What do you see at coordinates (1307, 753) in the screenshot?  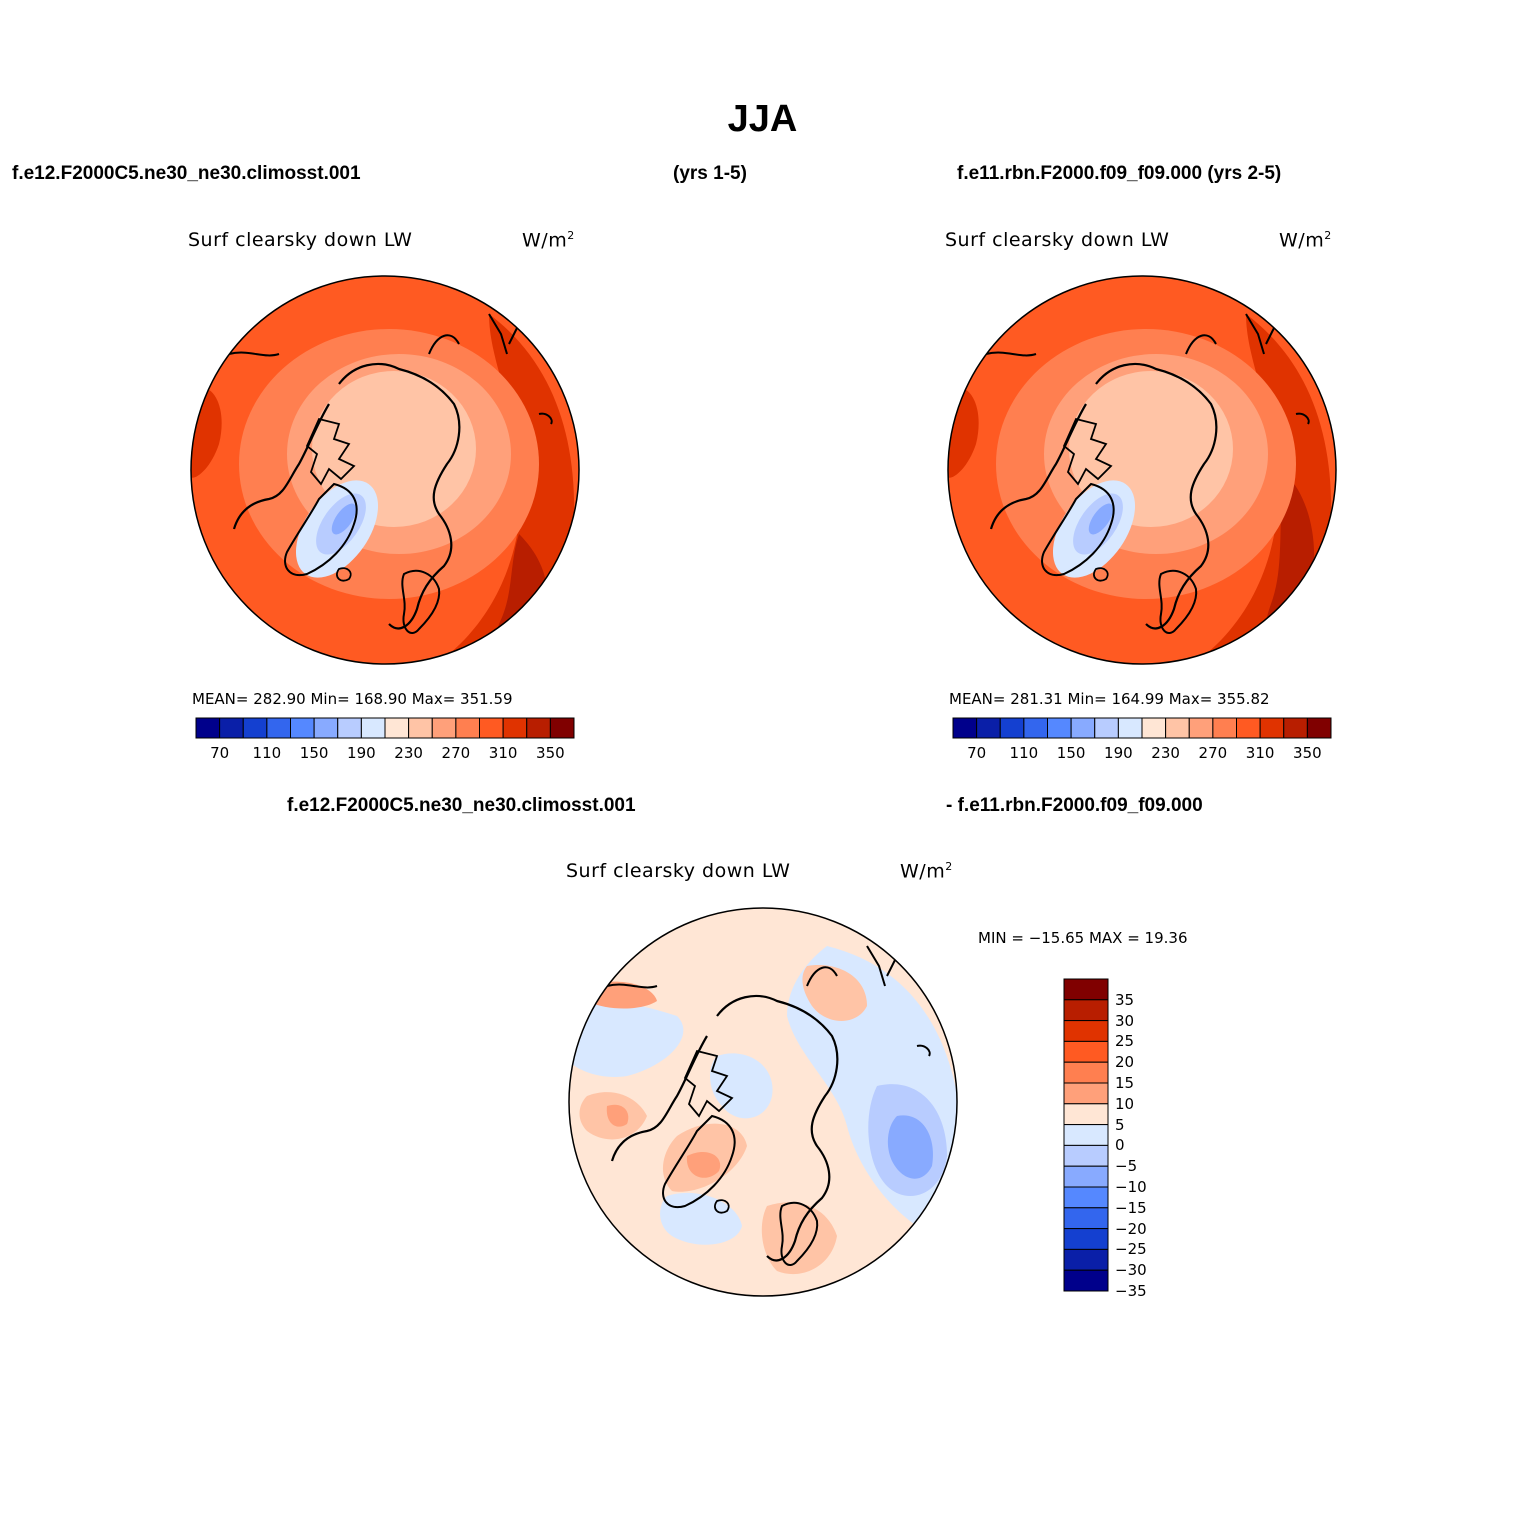 I see `colorbar-case2-tick-label: 350` at bounding box center [1307, 753].